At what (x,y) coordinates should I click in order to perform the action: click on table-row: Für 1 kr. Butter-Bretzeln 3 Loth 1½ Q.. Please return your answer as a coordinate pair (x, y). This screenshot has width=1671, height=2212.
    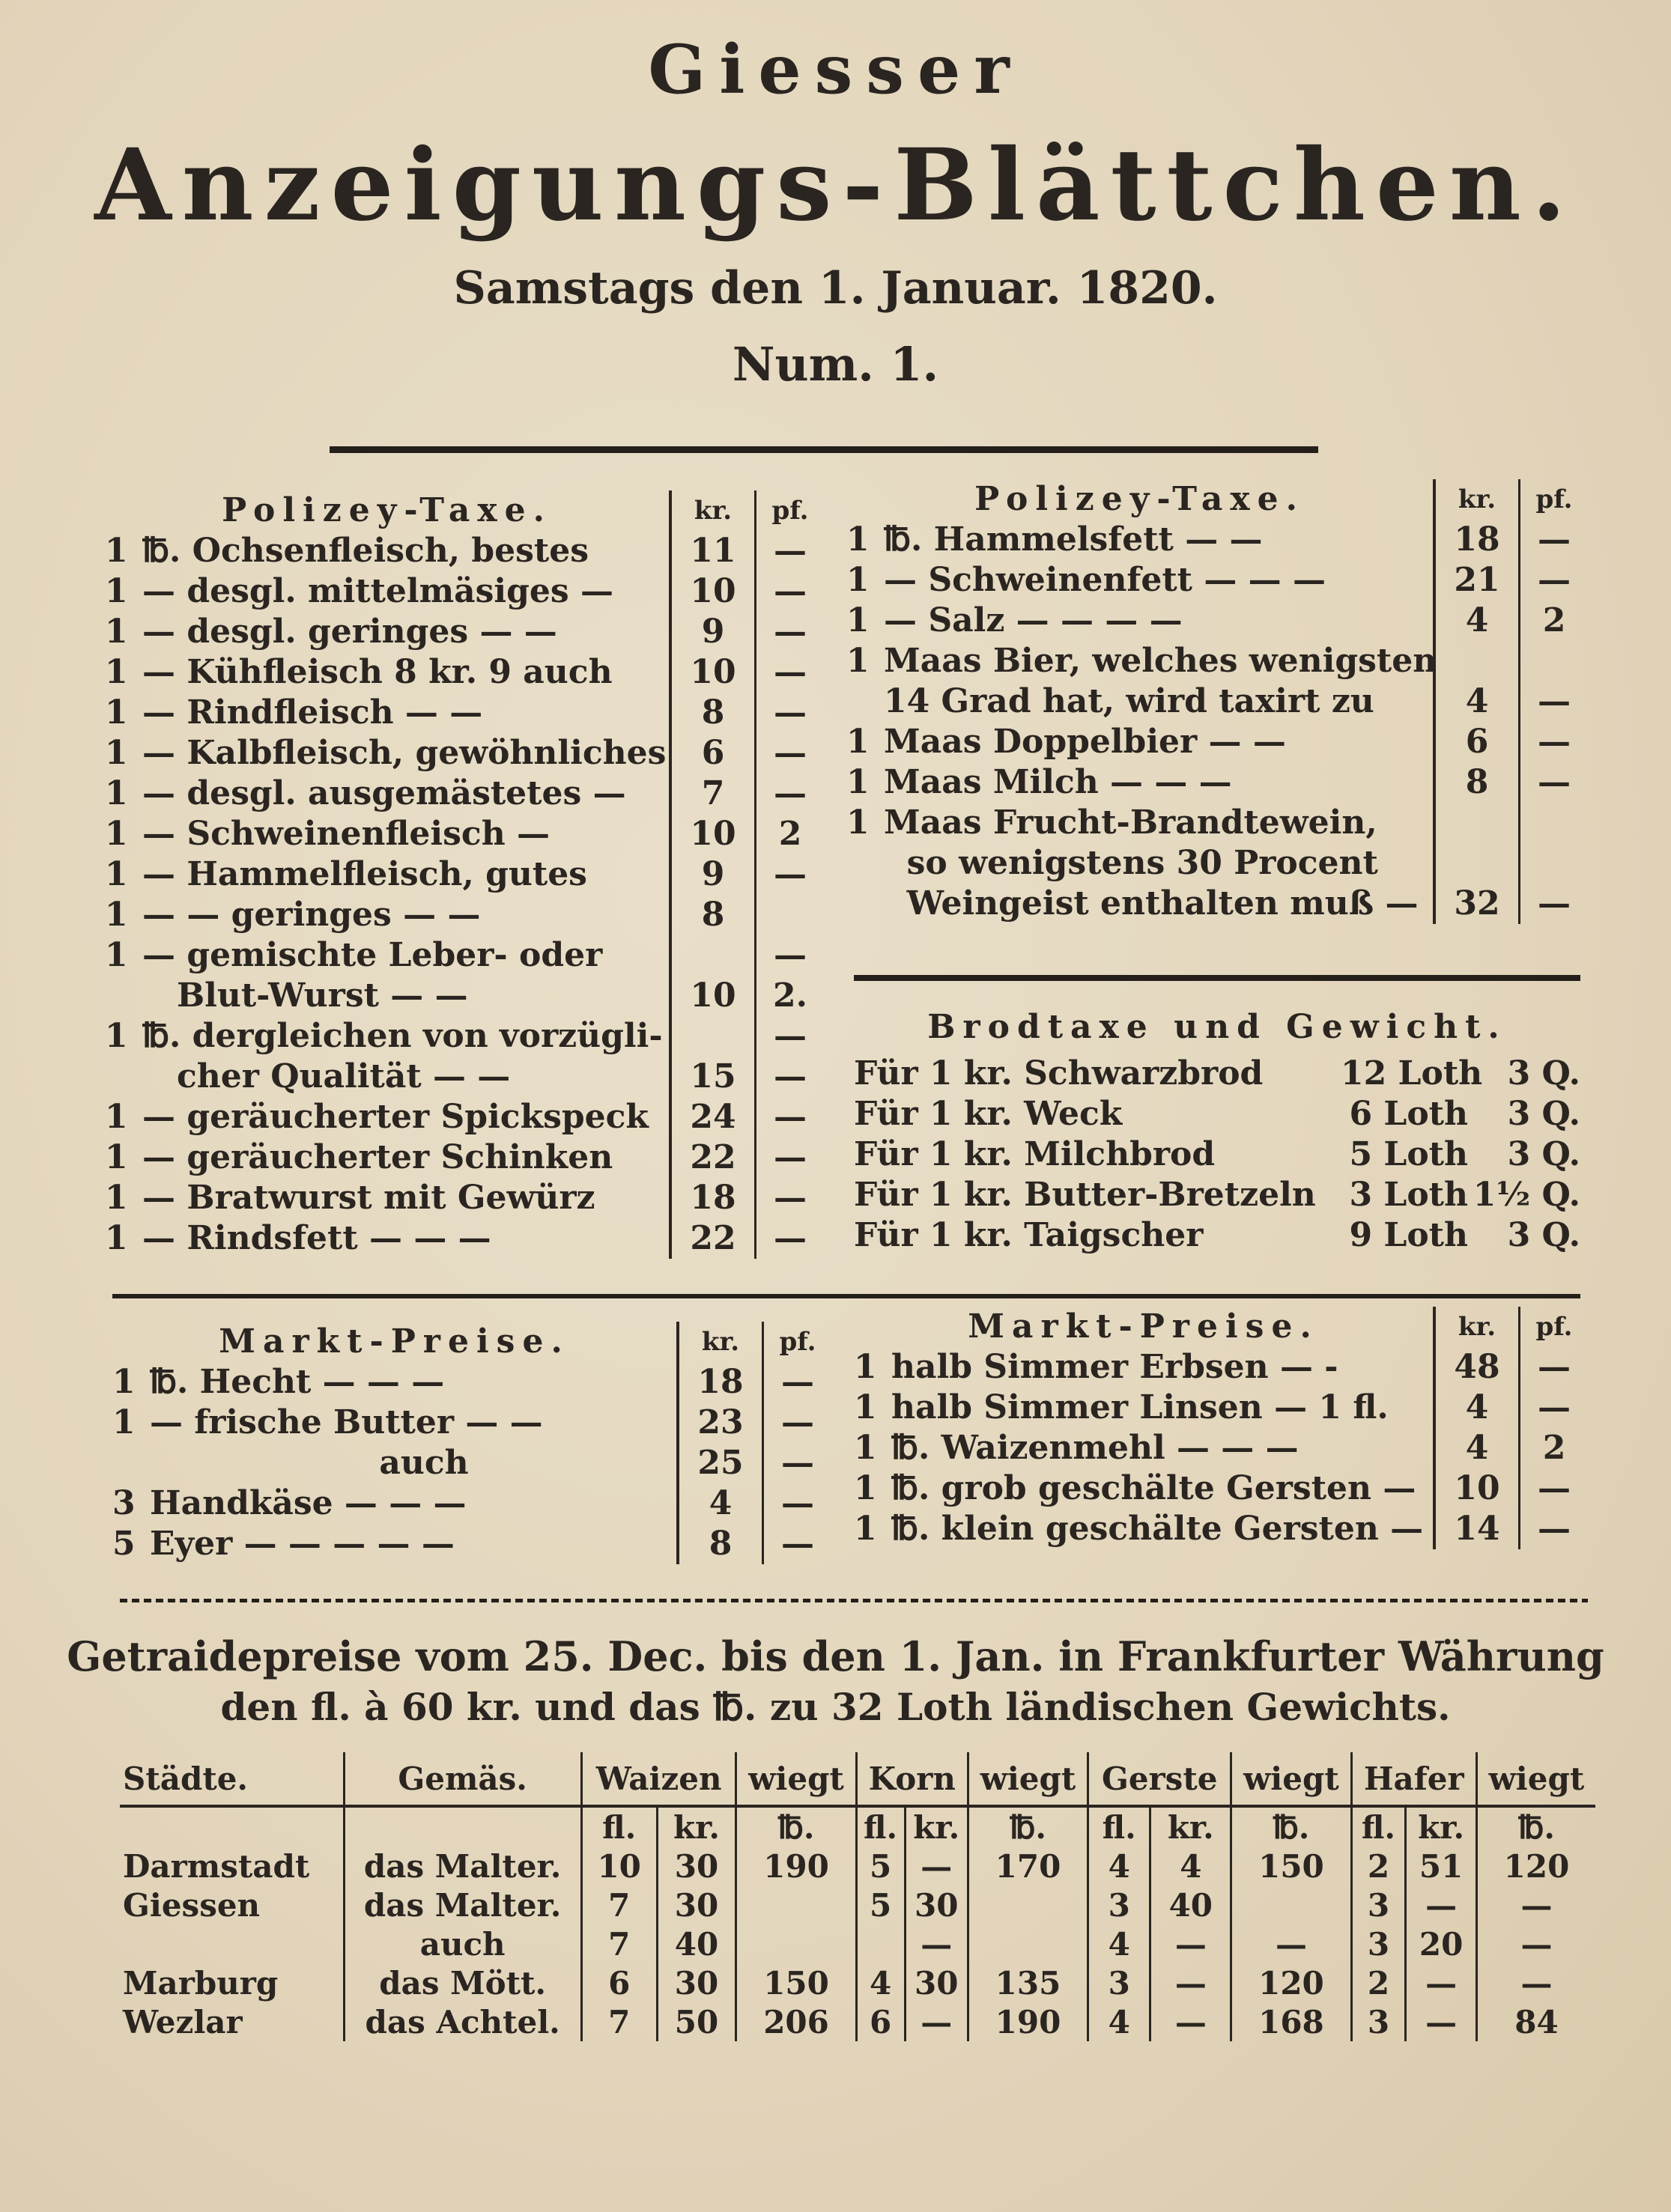
    Looking at the image, I should click on (1217, 1195).